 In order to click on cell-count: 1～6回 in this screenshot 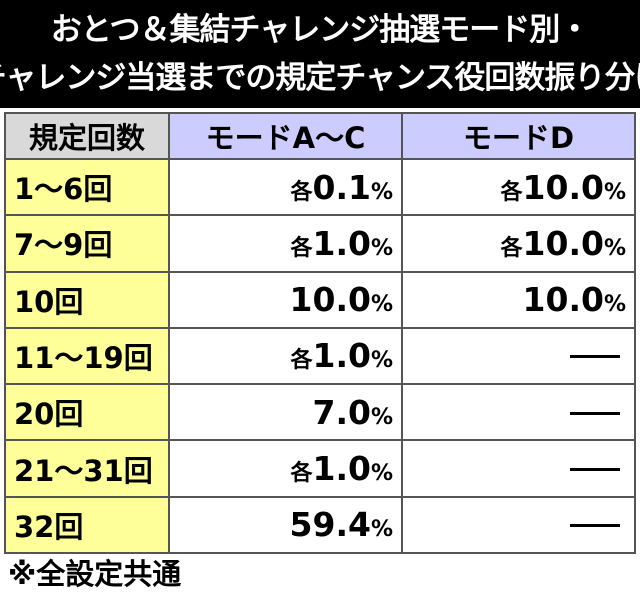, I will do `click(87, 187)`.